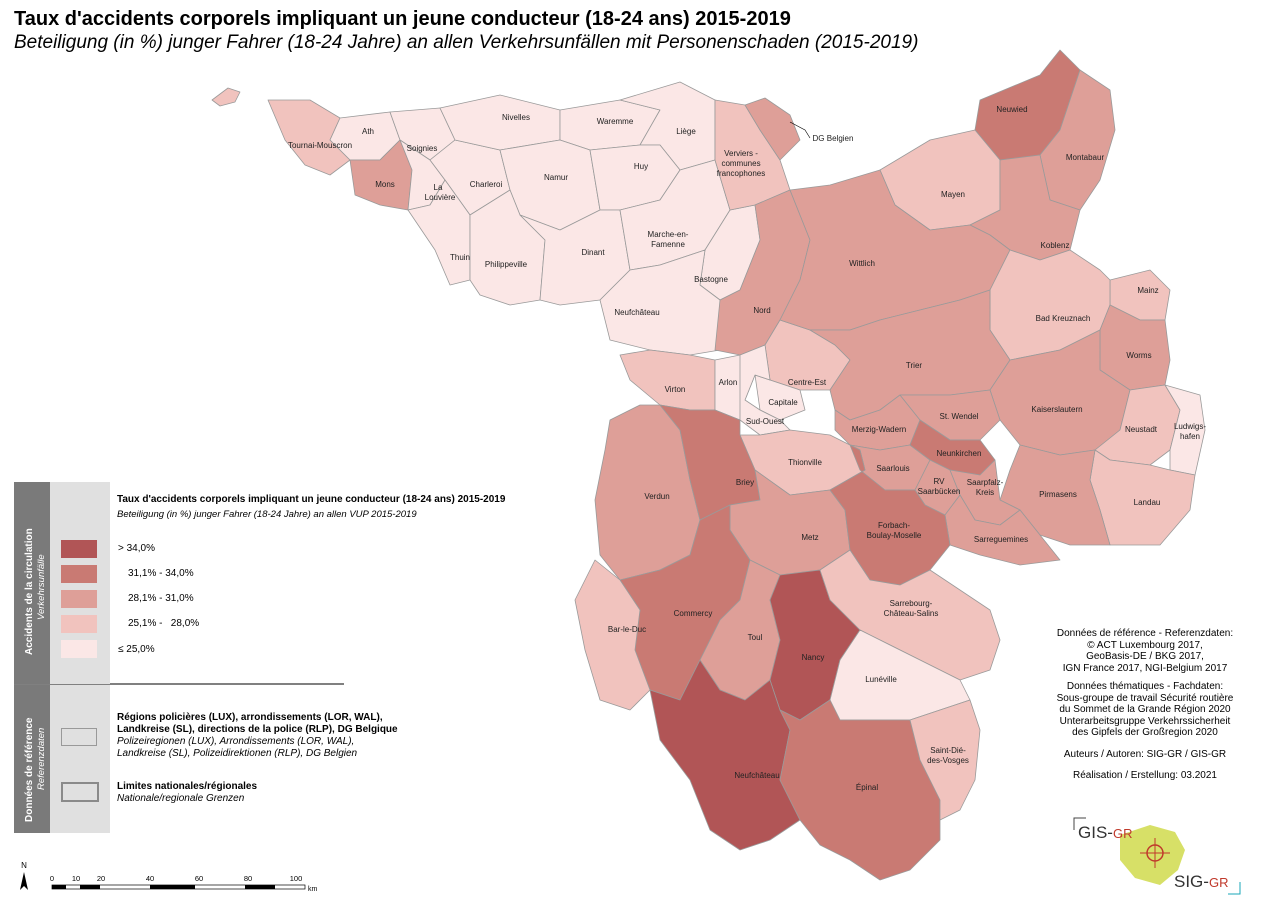 The image size is (1280, 905). What do you see at coordinates (101, 878) in the screenshot?
I see `svg-text: 20` at bounding box center [101, 878].